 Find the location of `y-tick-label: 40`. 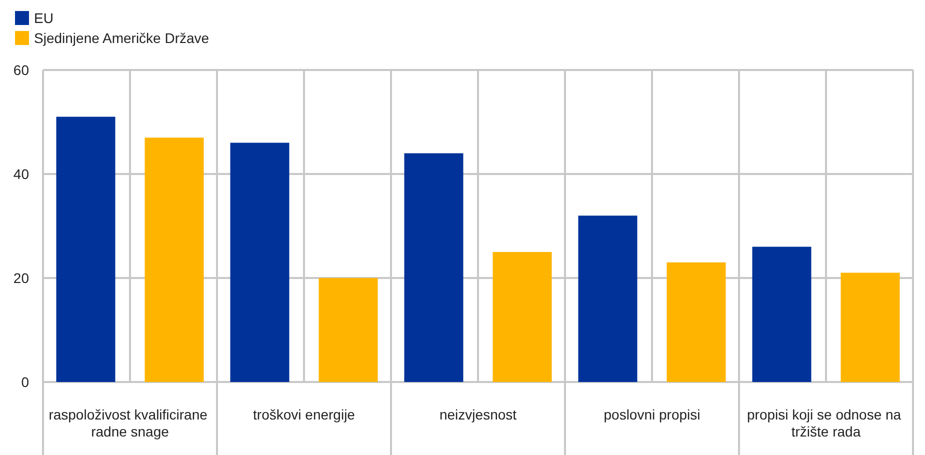

y-tick-label: 40 is located at coordinates (21, 174).